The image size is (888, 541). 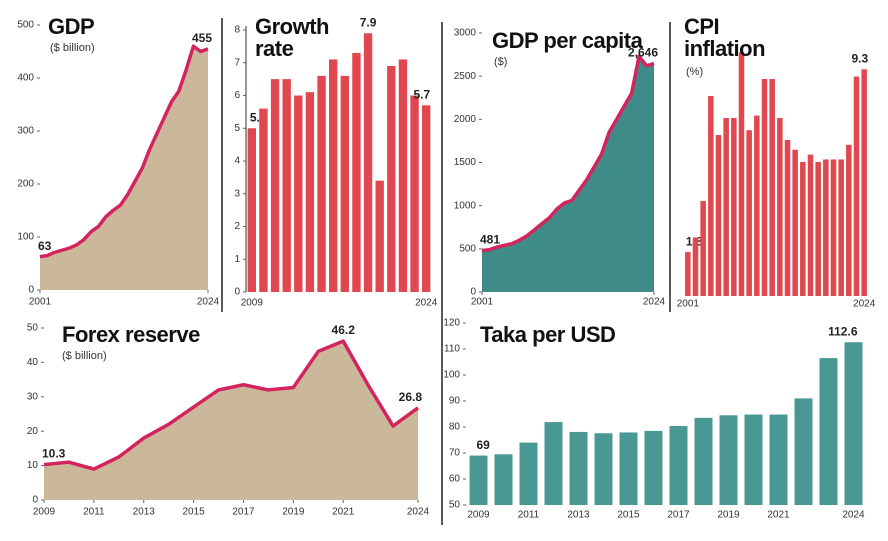 What do you see at coordinates (33, 362) in the screenshot?
I see `y-tick-label: 40` at bounding box center [33, 362].